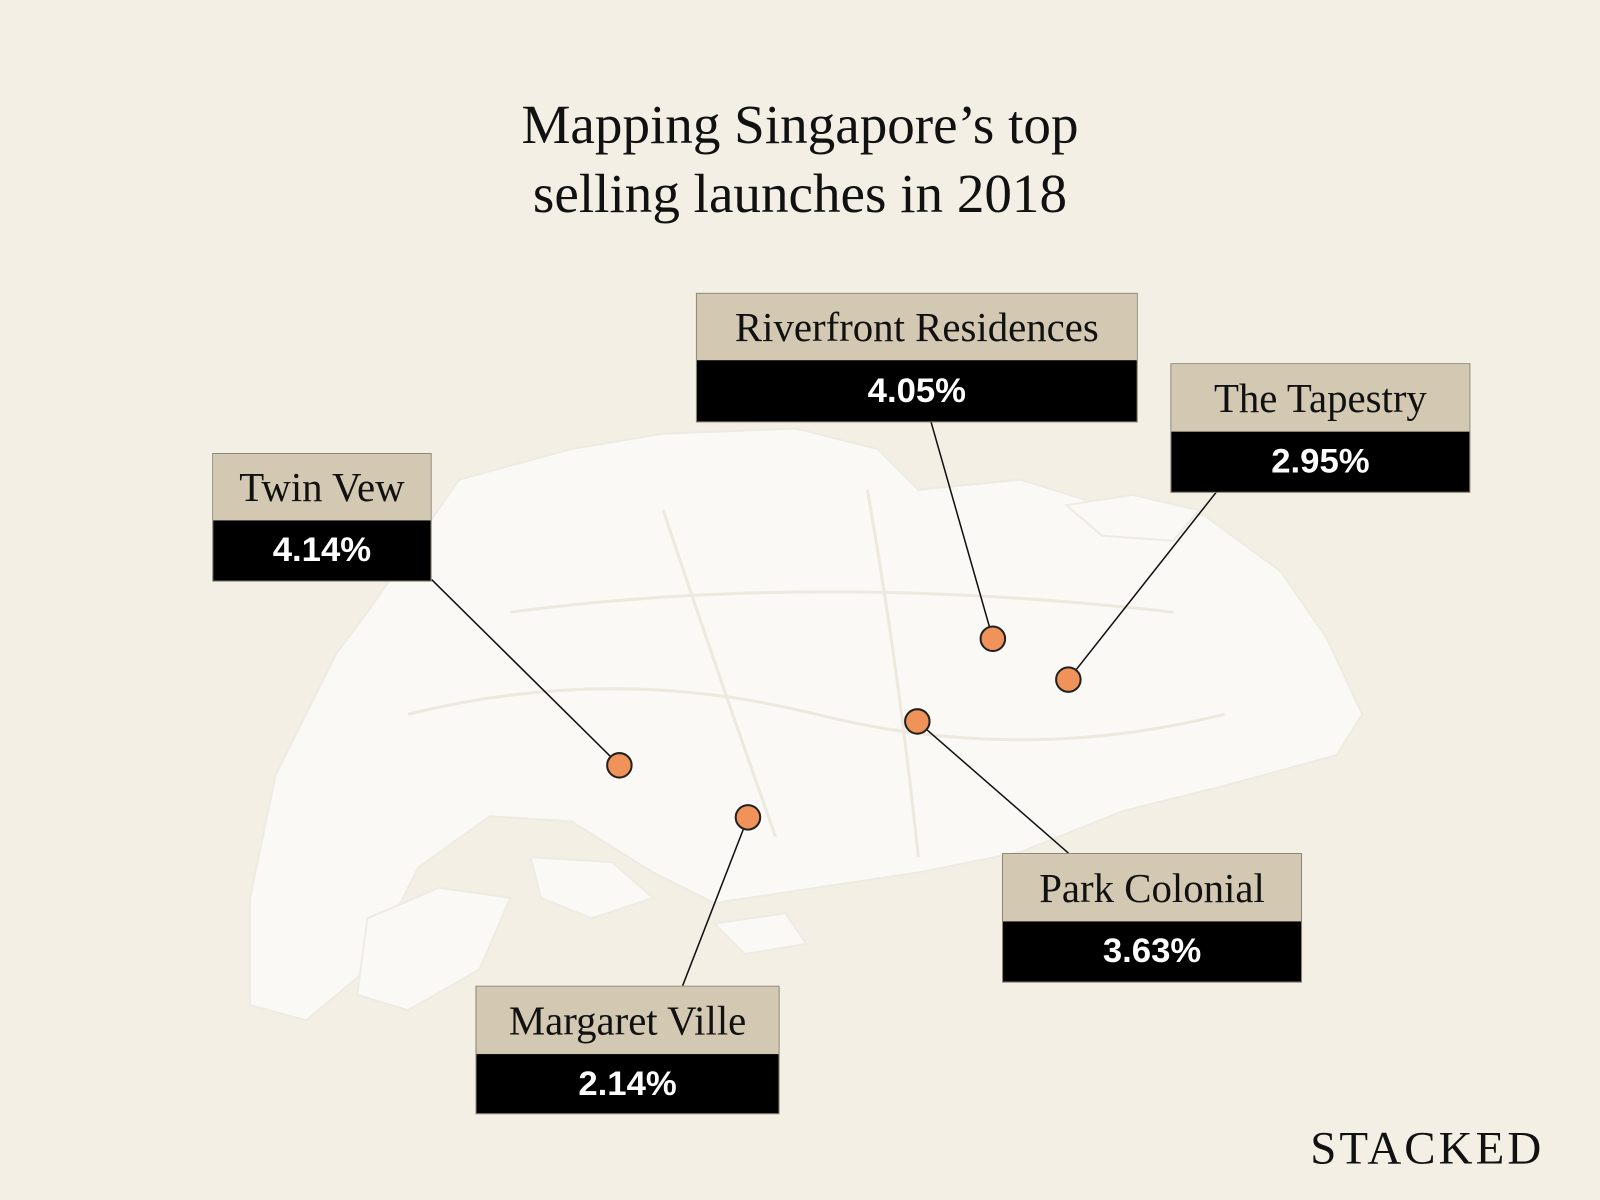 This screenshot has width=1600, height=1200. What do you see at coordinates (917, 721) in the screenshot?
I see `marker-park-colonial` at bounding box center [917, 721].